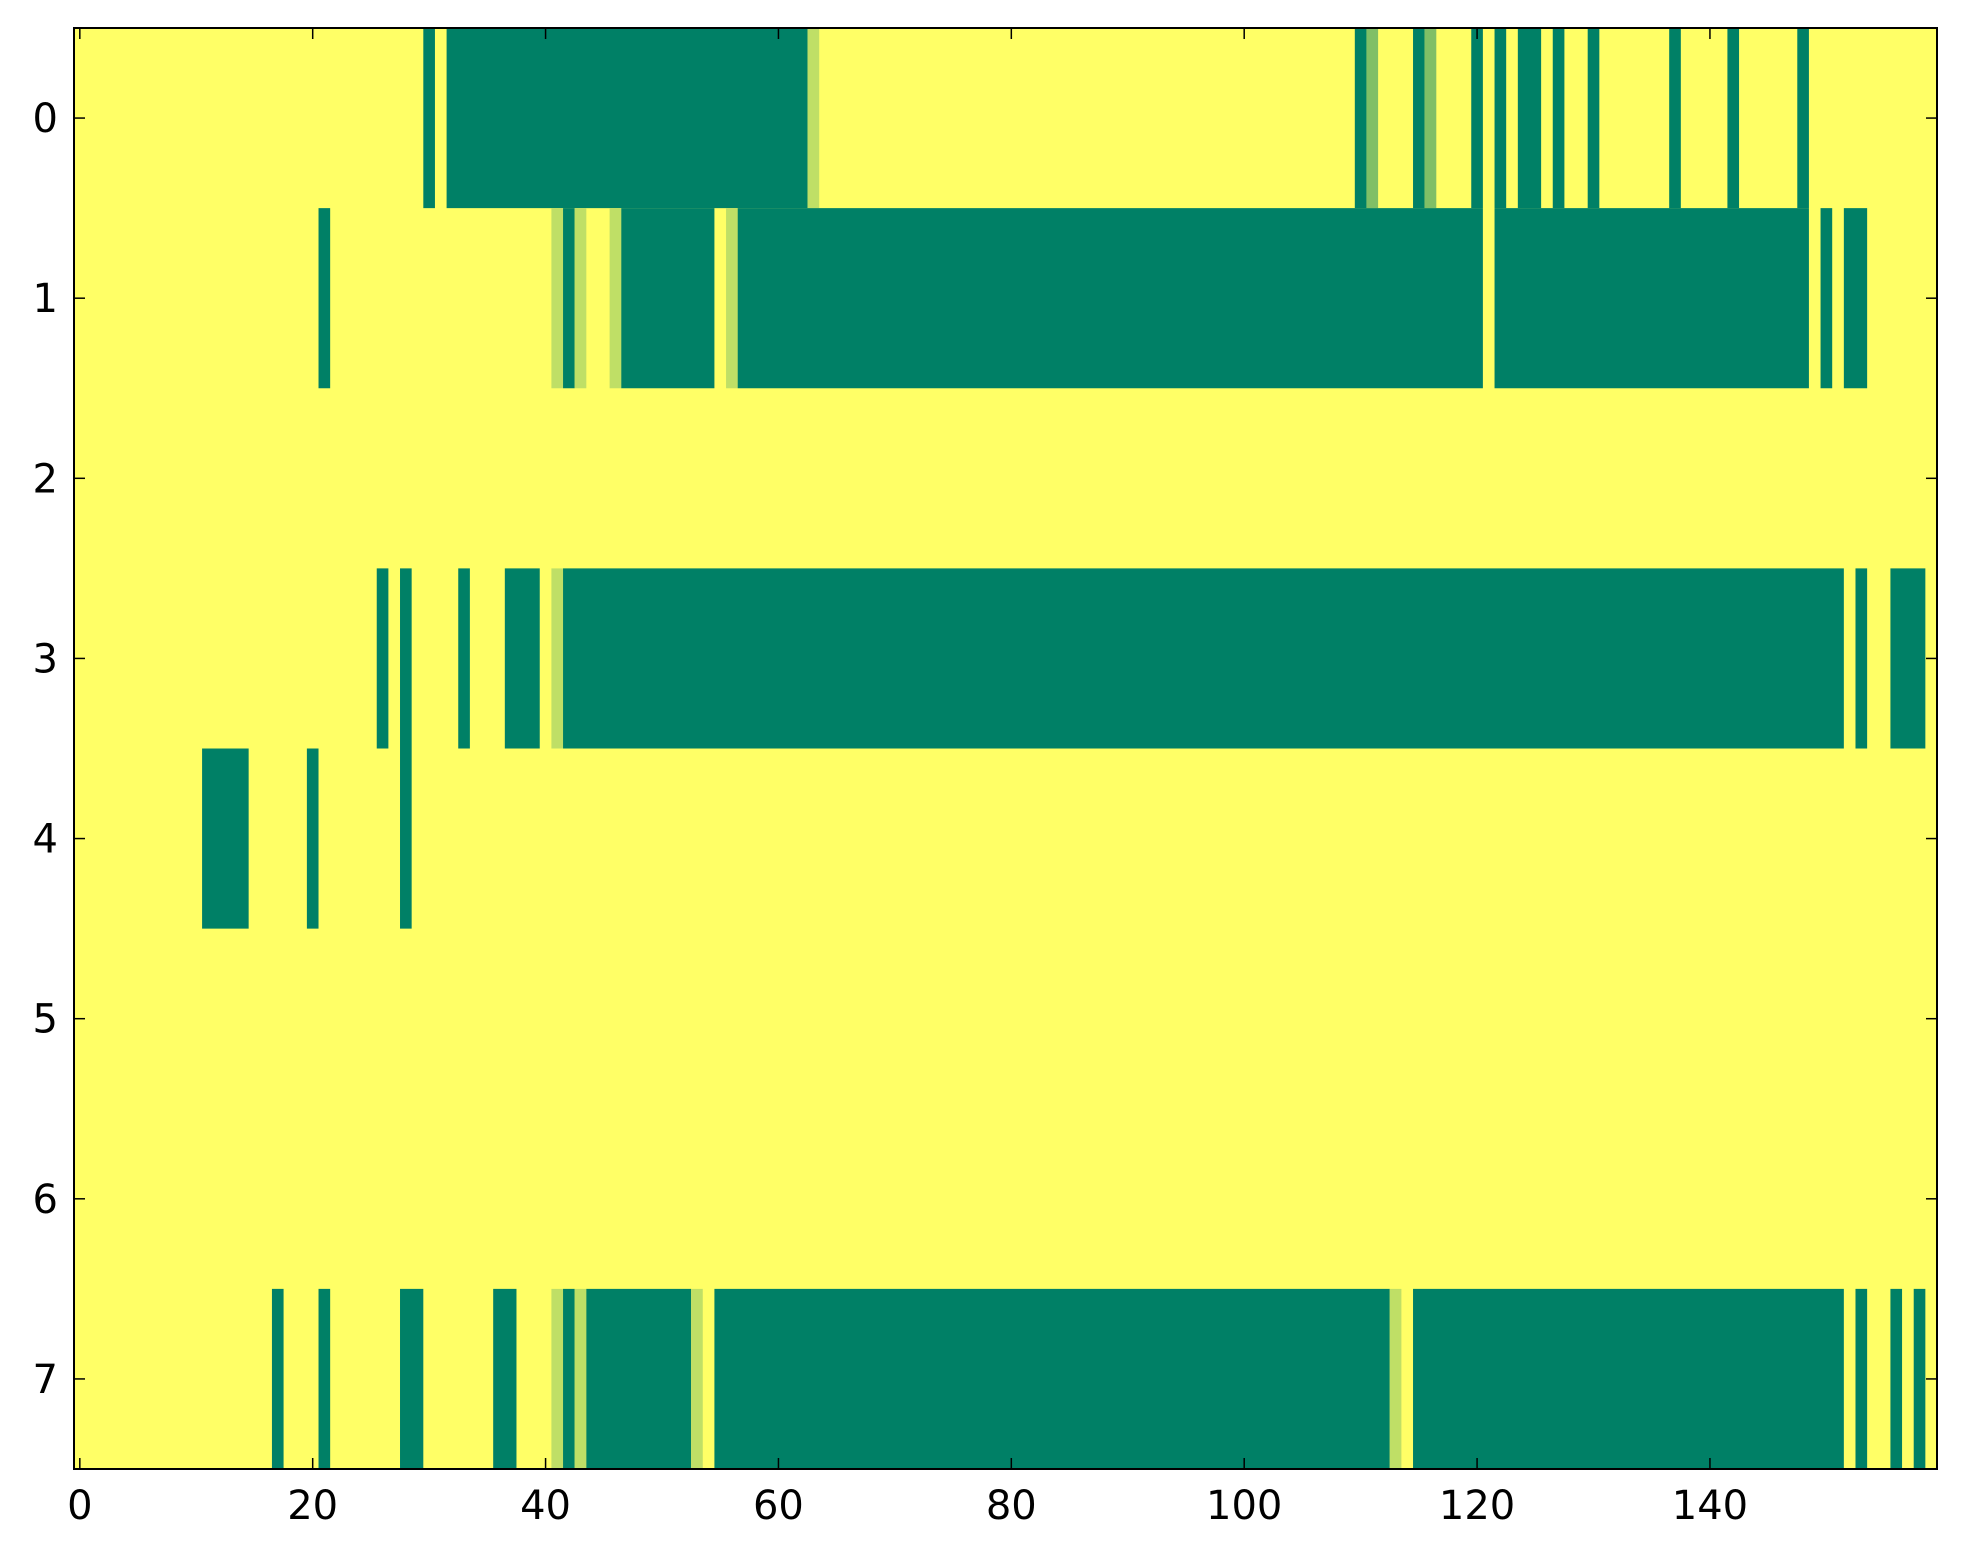 The height and width of the screenshot is (1564, 1963). I want to click on x-tick-label: 140, so click(1710, 1506).